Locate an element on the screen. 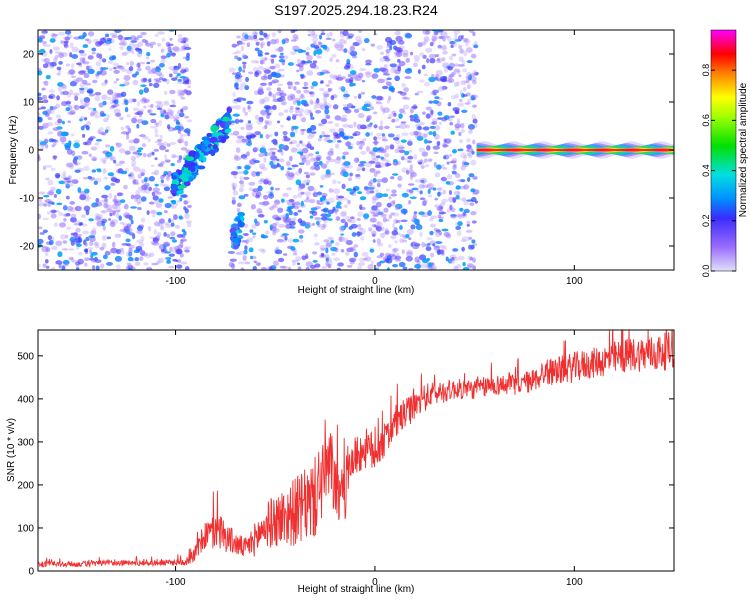  x-tick-label: 0 is located at coordinates (375, 281).